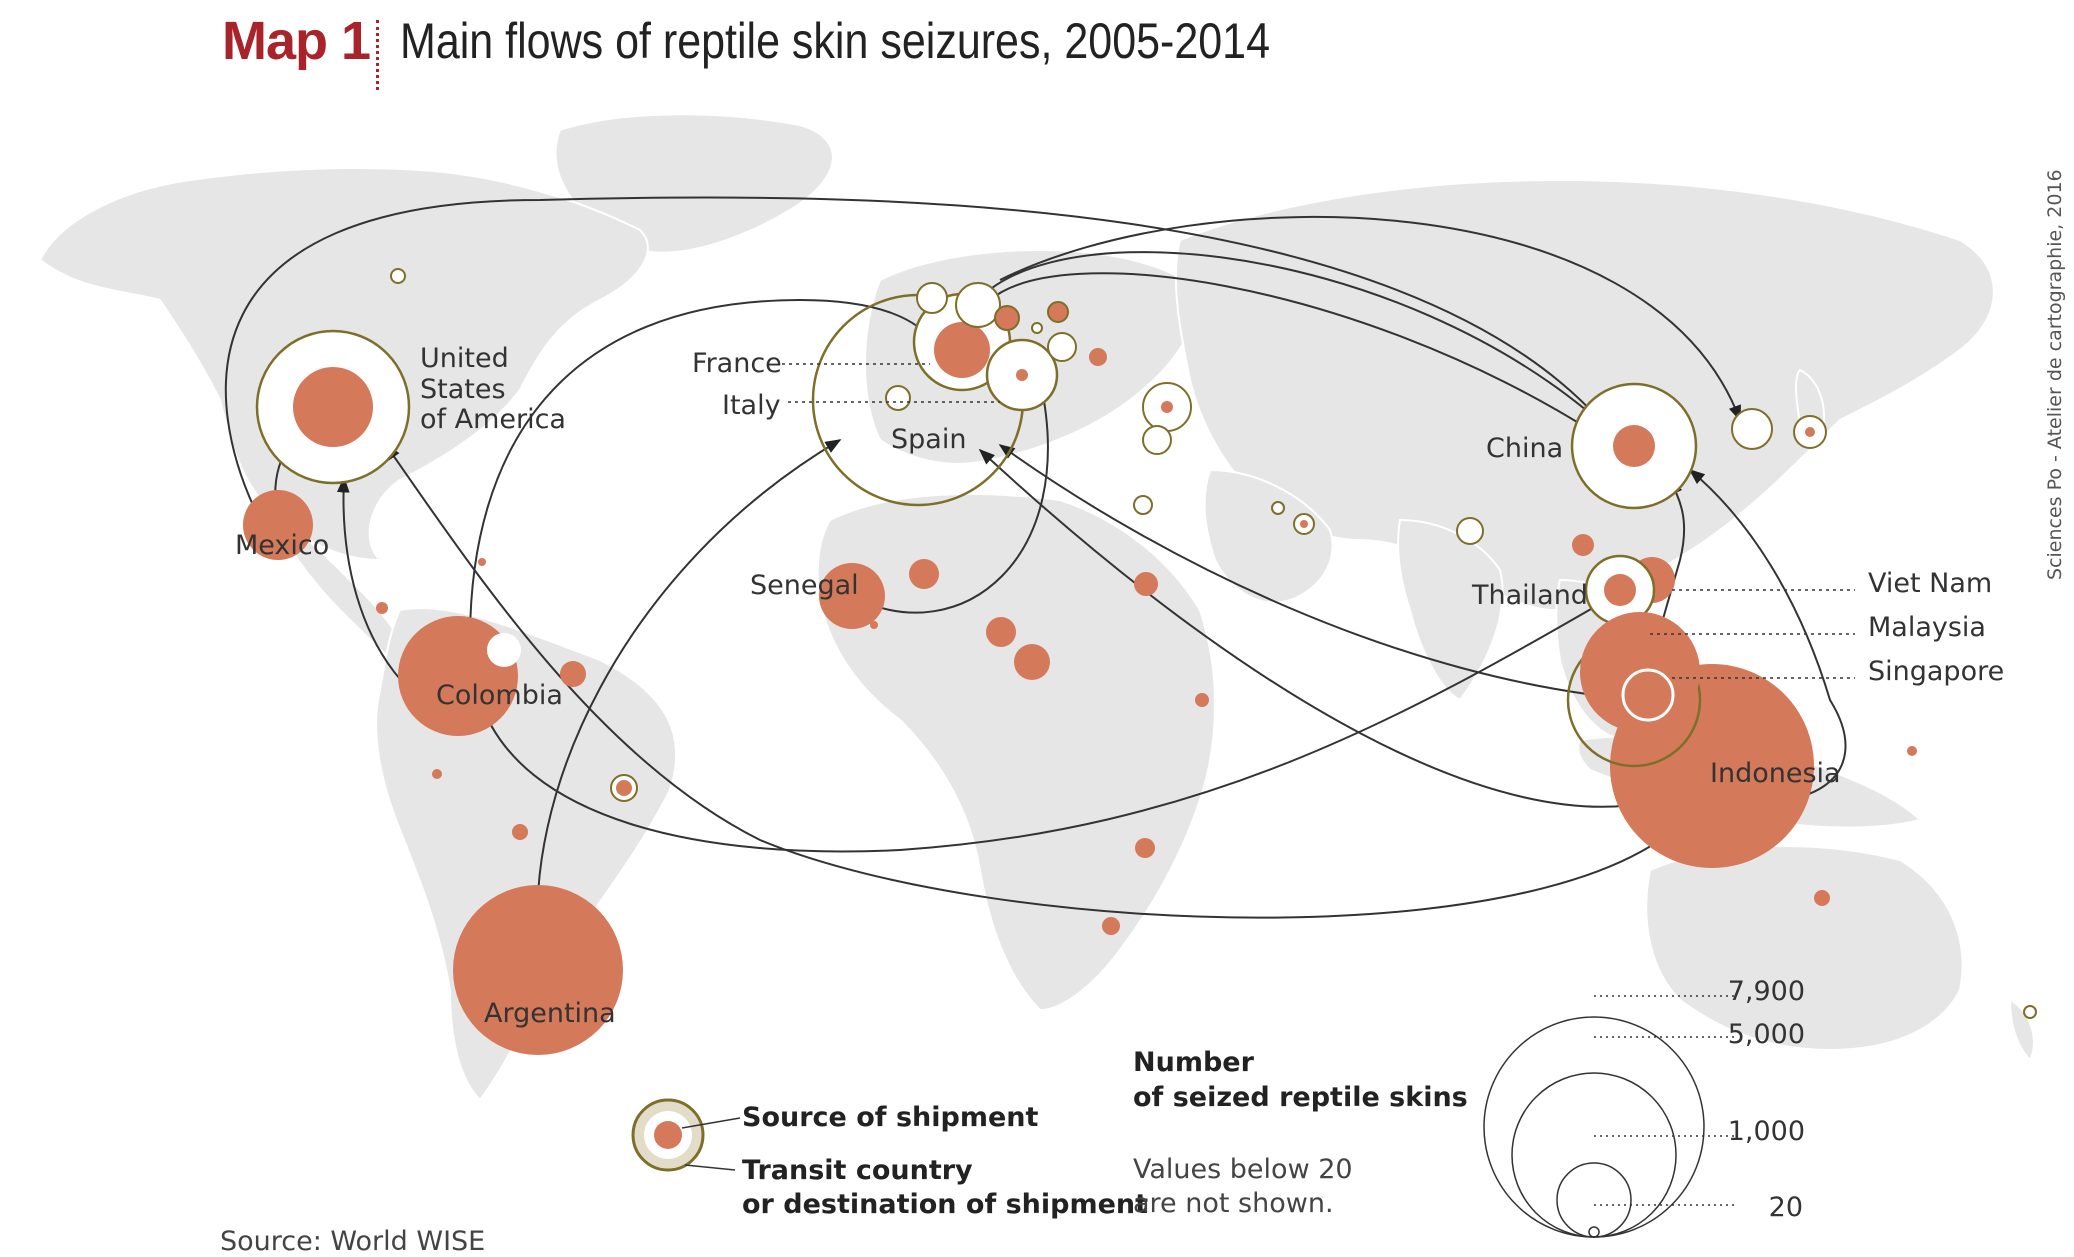  I want to click on flow-colombia-europe, so click(702, 469).